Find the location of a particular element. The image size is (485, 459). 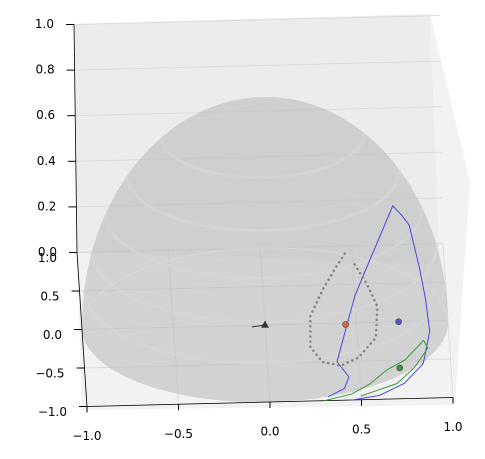

z-tick-label: 0.2 is located at coordinates (46, 206).